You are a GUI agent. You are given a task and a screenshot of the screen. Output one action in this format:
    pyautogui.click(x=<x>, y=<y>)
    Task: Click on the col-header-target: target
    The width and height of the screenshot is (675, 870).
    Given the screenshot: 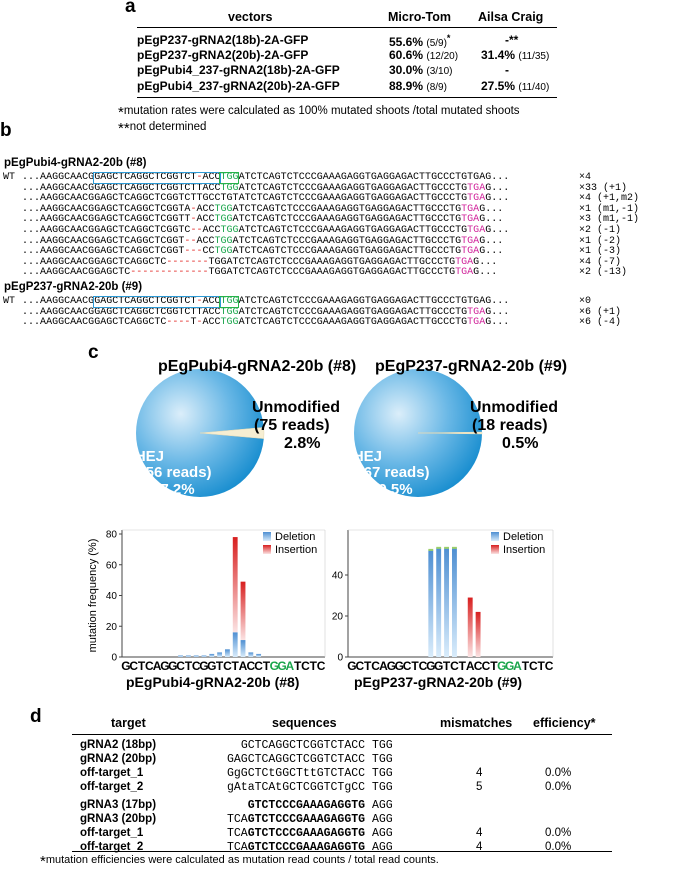 What is the action you would take?
    pyautogui.click(x=128, y=723)
    